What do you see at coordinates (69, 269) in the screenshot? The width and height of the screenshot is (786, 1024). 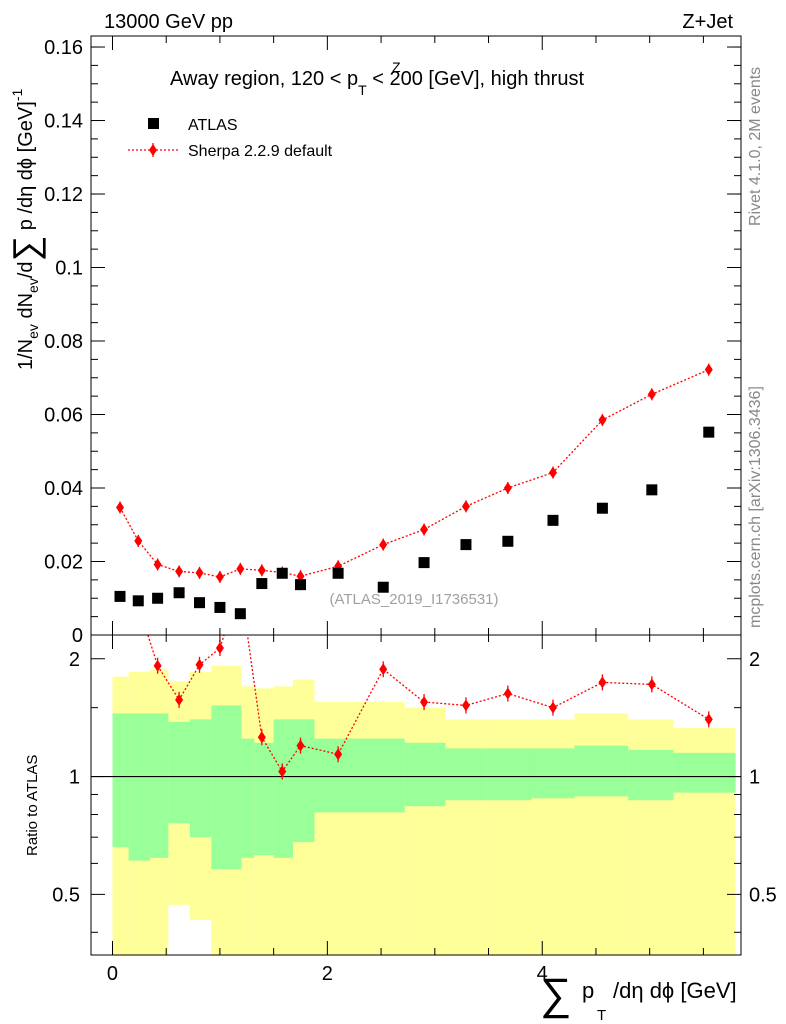 I see `main-y-tick-label: 0.1` at bounding box center [69, 269].